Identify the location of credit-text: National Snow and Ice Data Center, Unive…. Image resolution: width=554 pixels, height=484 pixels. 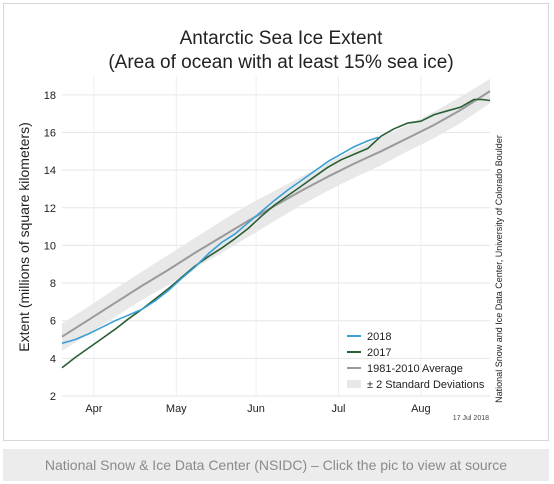
(499, 269).